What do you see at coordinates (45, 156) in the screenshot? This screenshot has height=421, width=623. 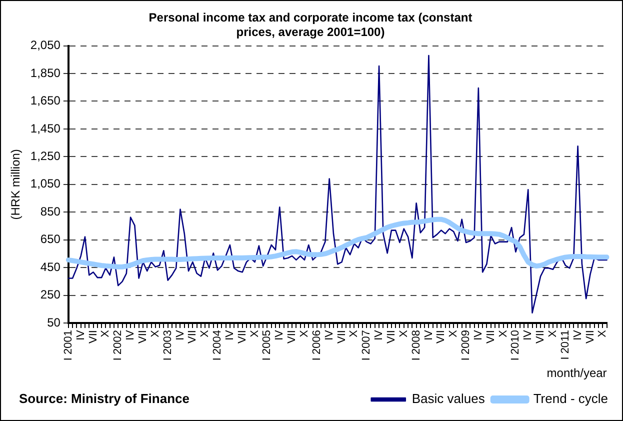 I see `y-tick-label: 1,250` at bounding box center [45, 156].